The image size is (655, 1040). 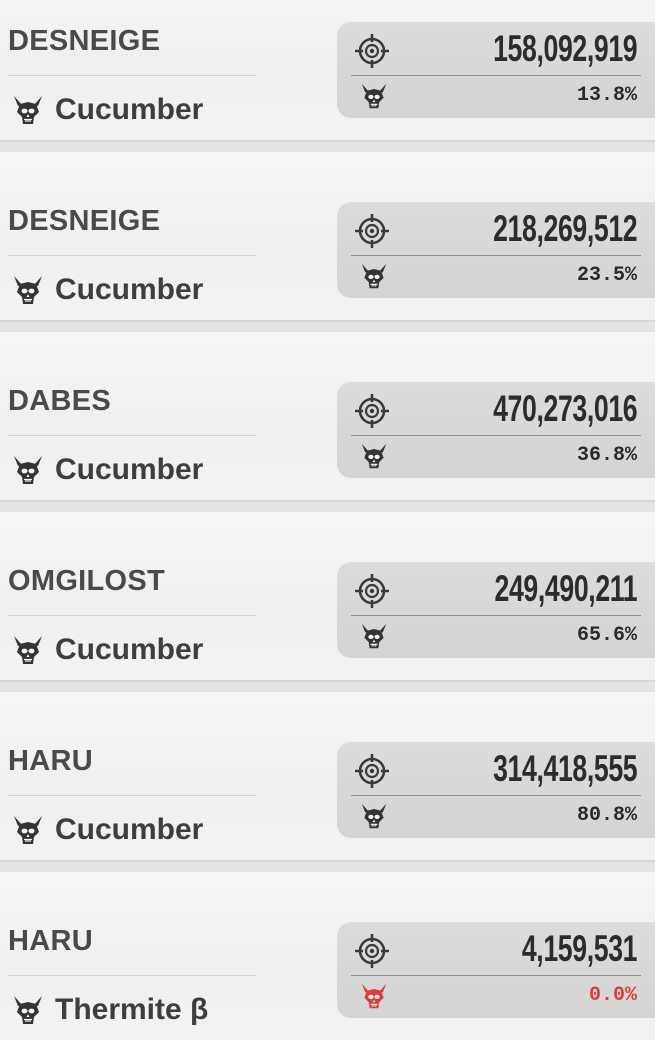 What do you see at coordinates (60, 401) in the screenshot?
I see `player-name: DABES` at bounding box center [60, 401].